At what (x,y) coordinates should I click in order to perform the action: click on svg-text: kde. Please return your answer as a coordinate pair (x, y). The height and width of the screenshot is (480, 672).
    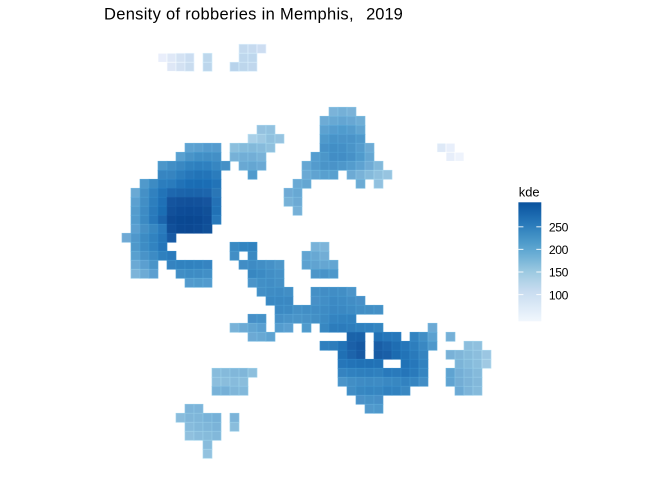
    Looking at the image, I should click on (529, 191).